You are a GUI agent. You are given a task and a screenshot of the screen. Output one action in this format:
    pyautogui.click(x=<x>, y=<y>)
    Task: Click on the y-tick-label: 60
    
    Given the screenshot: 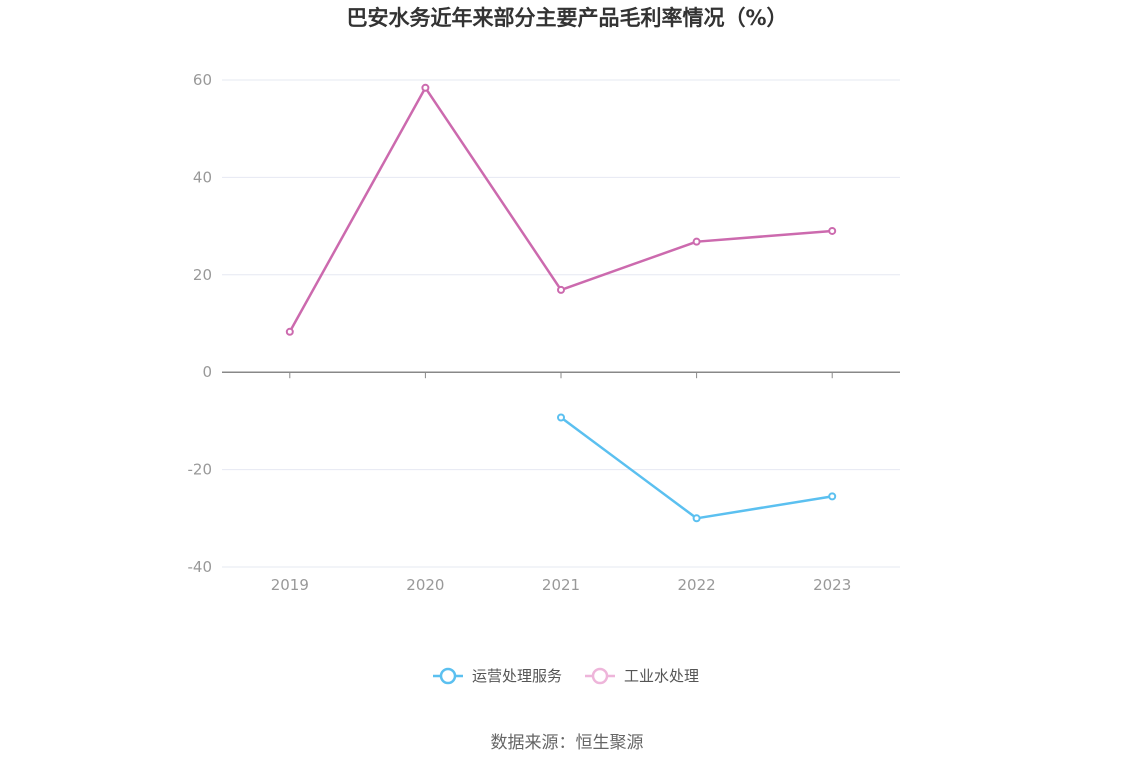 What is the action you would take?
    pyautogui.click(x=202, y=80)
    